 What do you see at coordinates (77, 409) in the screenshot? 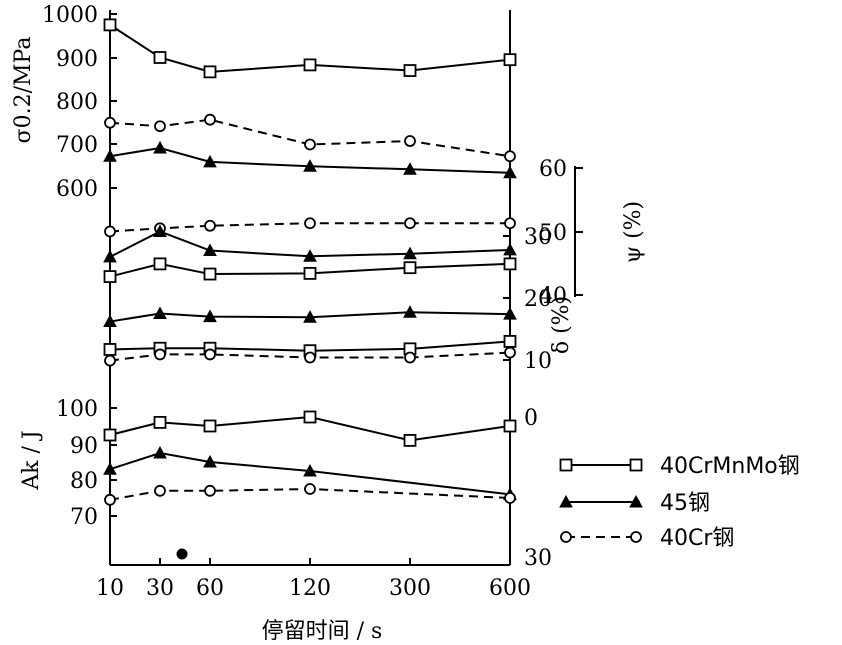
I see `y-tick-label: 100` at bounding box center [77, 409].